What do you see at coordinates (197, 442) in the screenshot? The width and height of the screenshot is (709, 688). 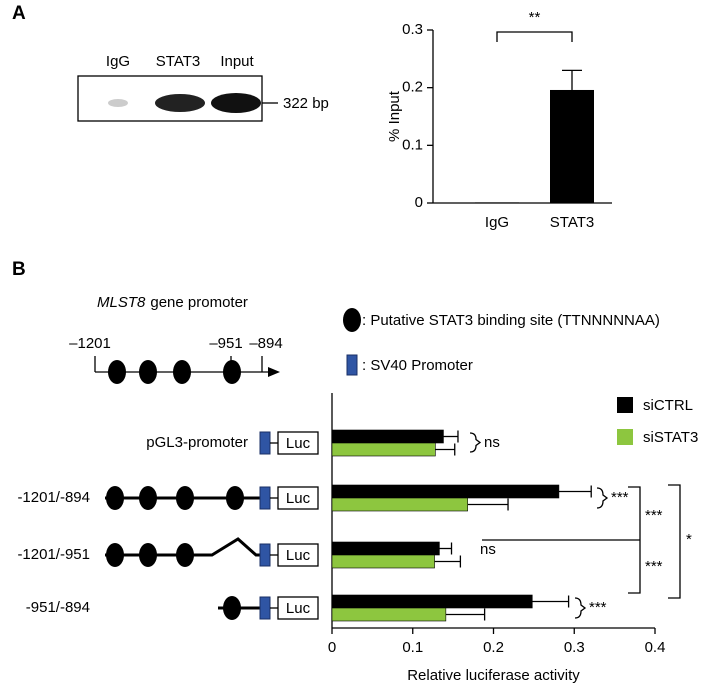 I see `category-label: pGL3-promoter` at bounding box center [197, 442].